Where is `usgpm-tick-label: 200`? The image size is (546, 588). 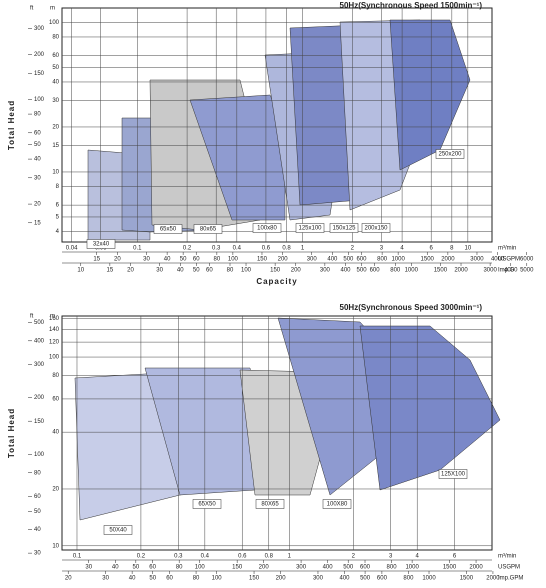
usgpm-tick-label: 200 is located at coordinates (264, 568).